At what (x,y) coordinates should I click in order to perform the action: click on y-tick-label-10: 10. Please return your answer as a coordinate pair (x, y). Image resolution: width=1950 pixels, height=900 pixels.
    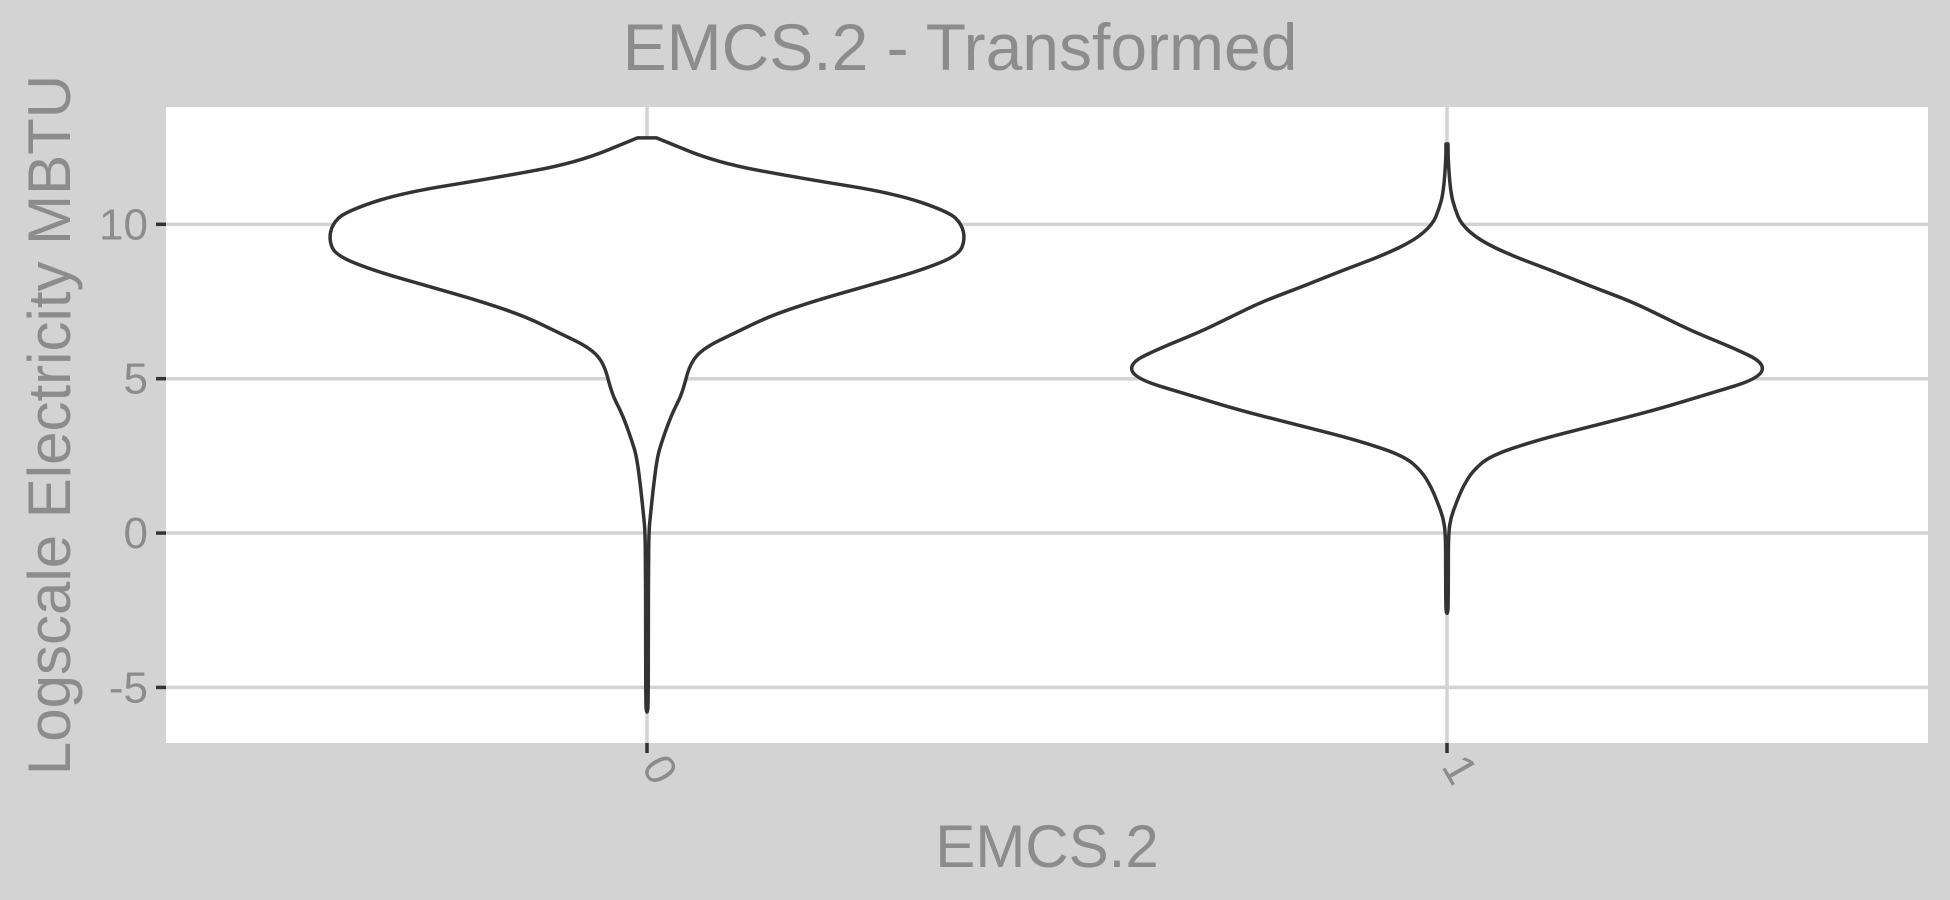
    Looking at the image, I should click on (123, 224).